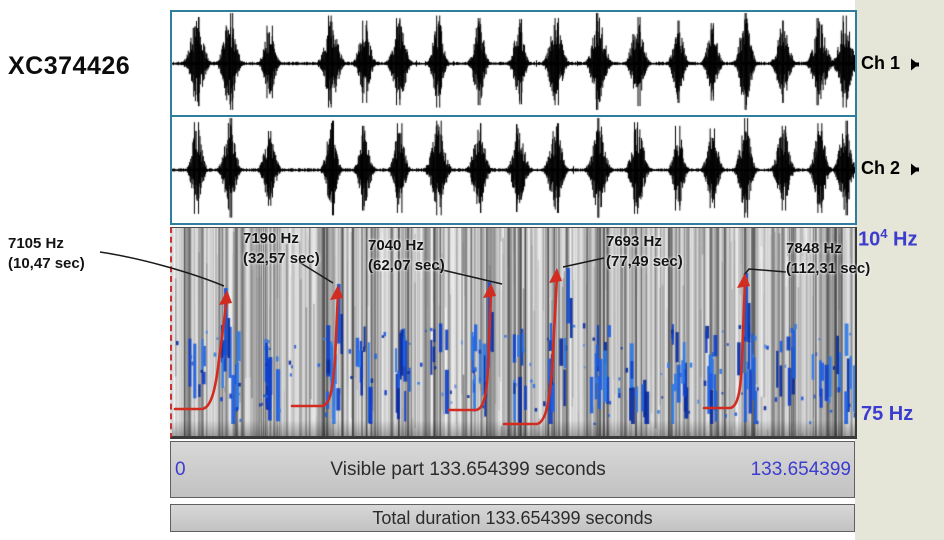  I want to click on visible-start-value: 0, so click(180, 469).